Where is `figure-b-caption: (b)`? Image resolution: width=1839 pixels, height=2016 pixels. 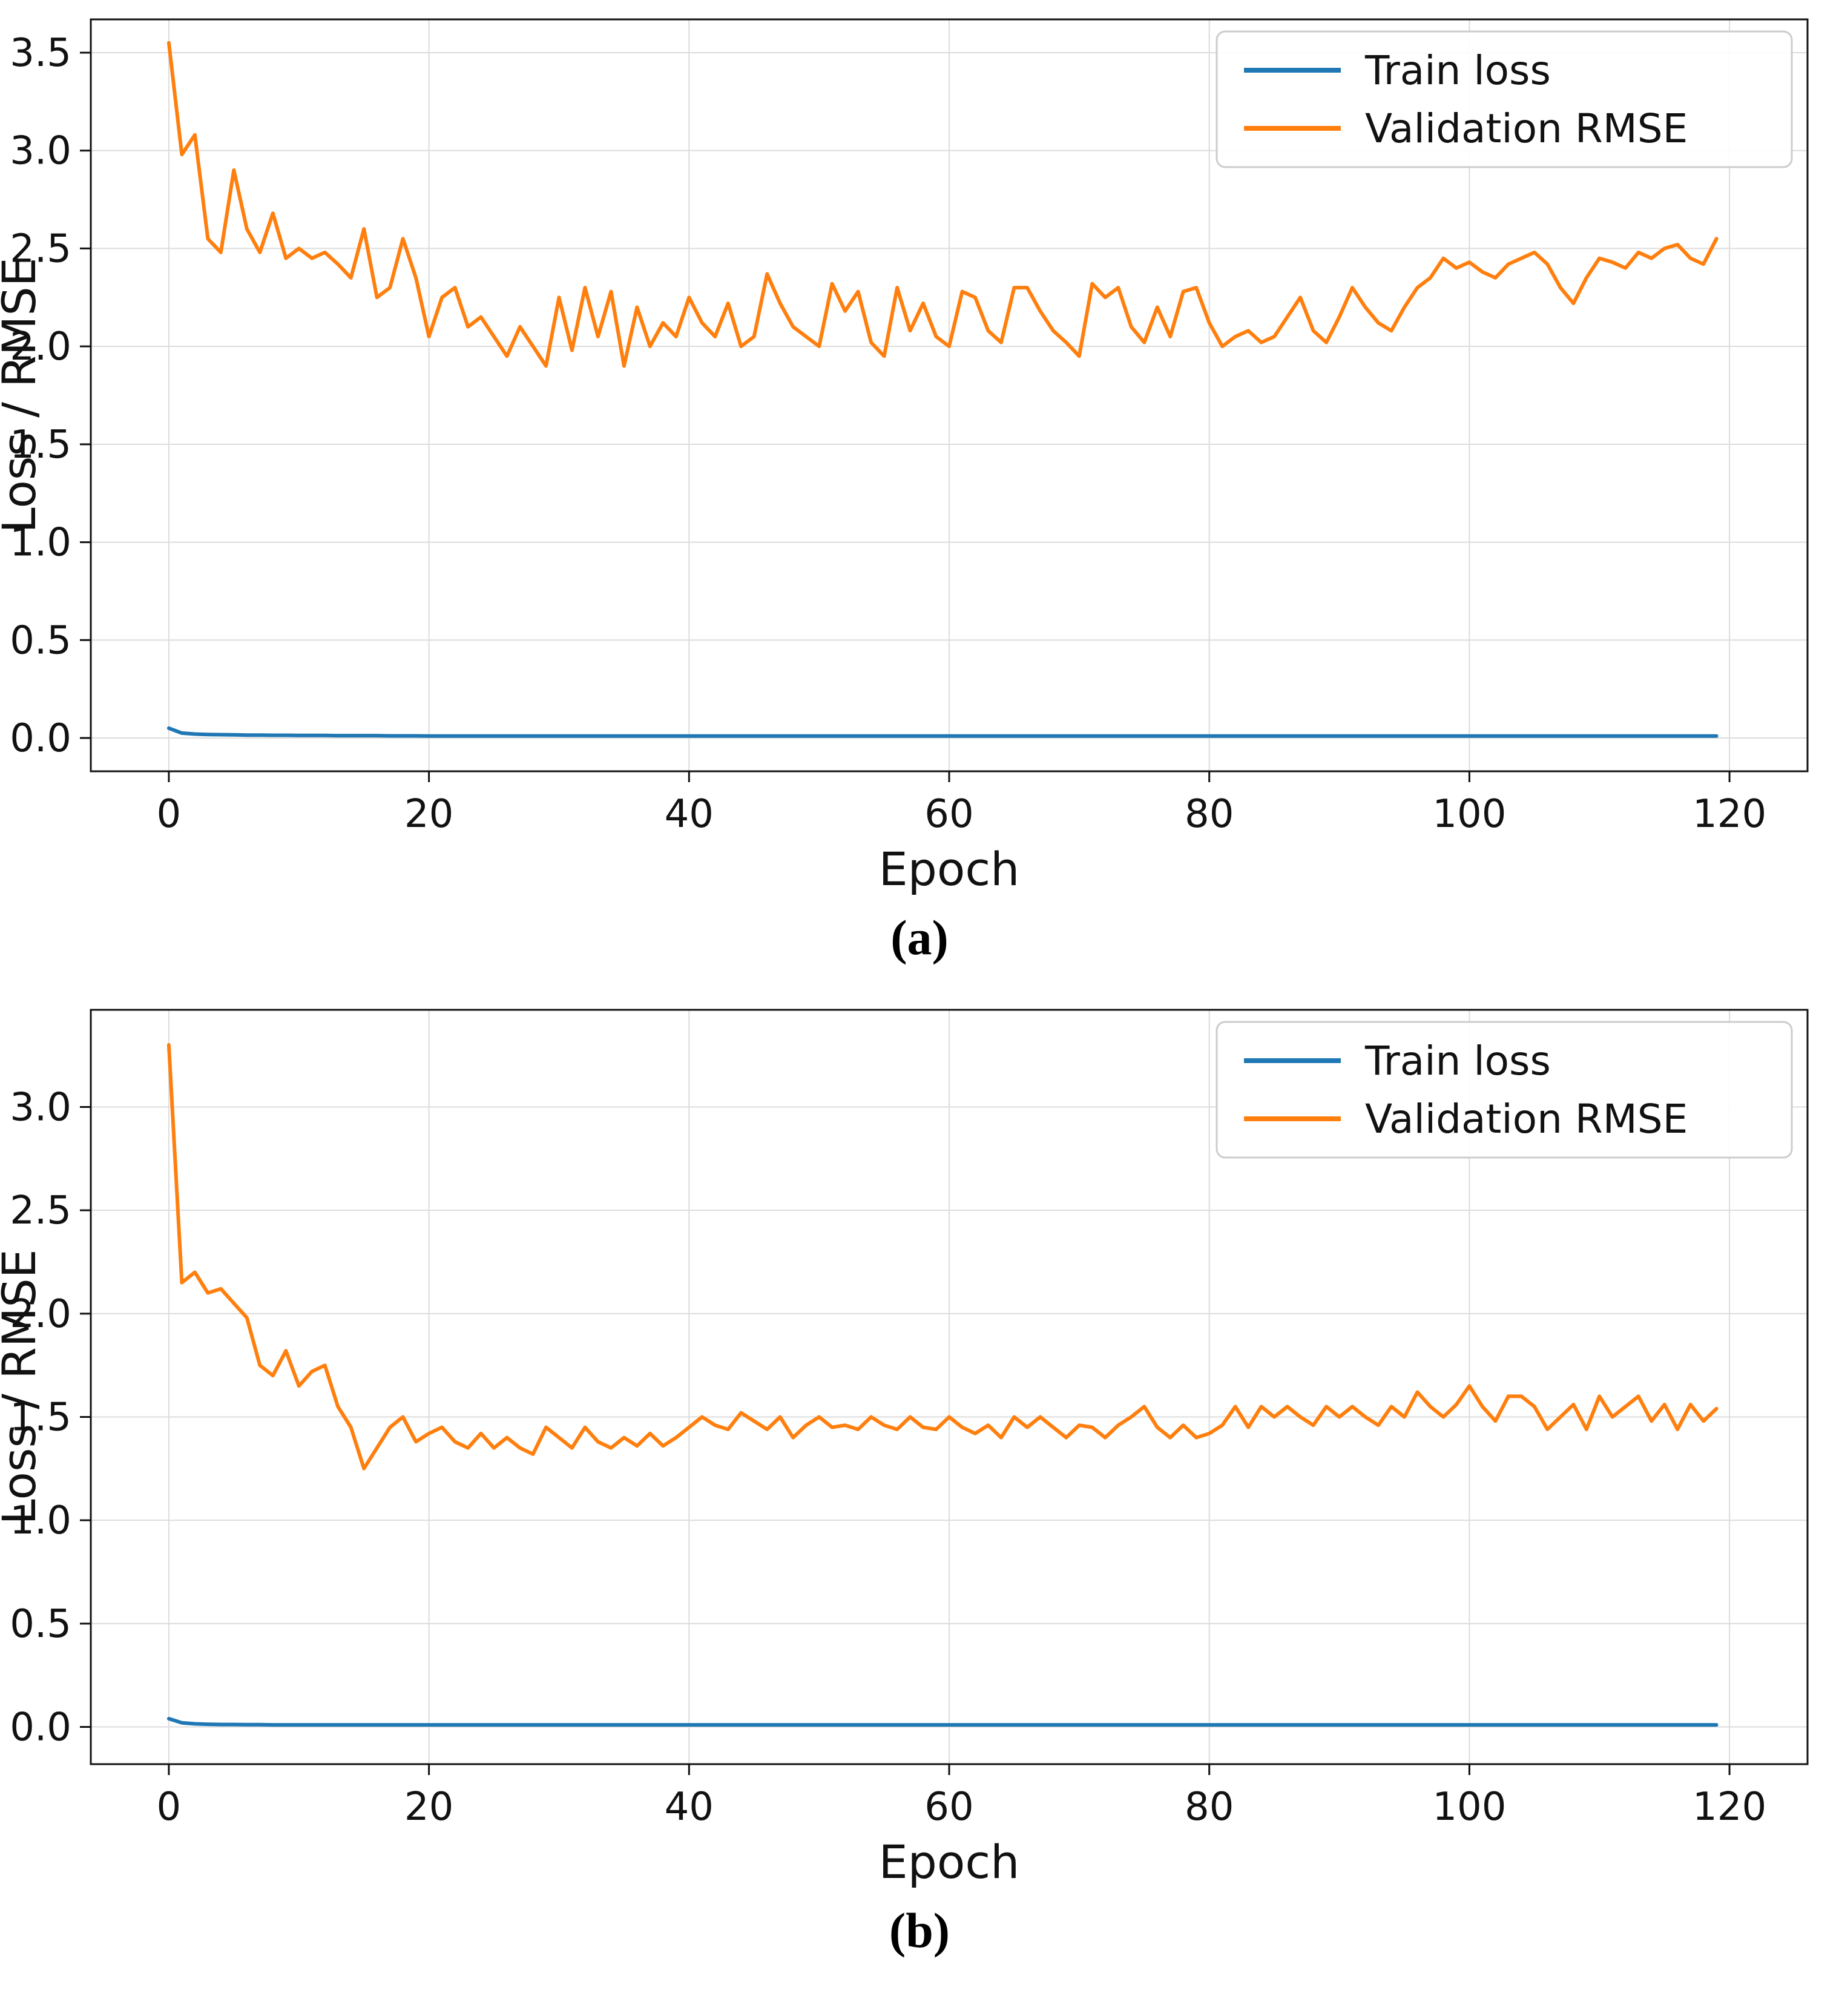
figure-b-caption: (b) is located at coordinates (919, 1930).